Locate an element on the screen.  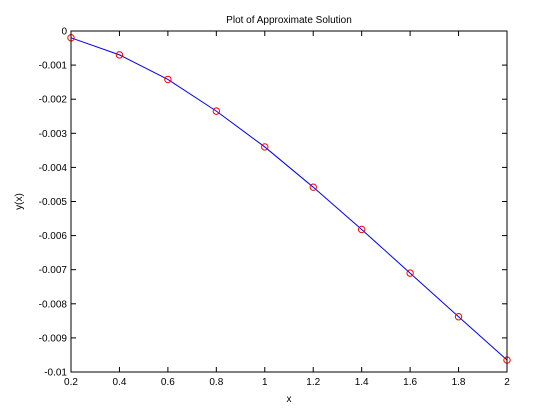
y-tick-label: -0.007 is located at coordinates (53, 270).